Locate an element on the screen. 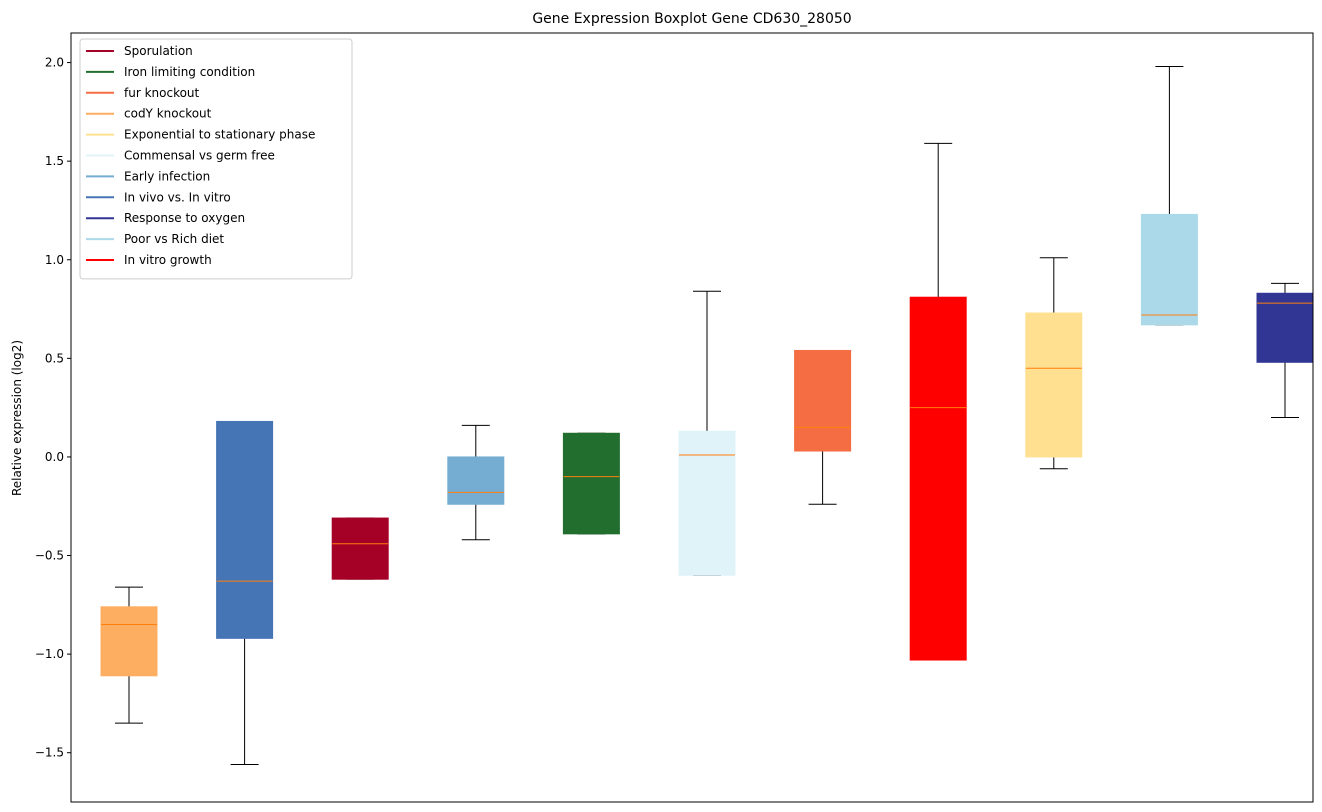 The image size is (1322, 812). box-fur-knockout is located at coordinates (823, 427).